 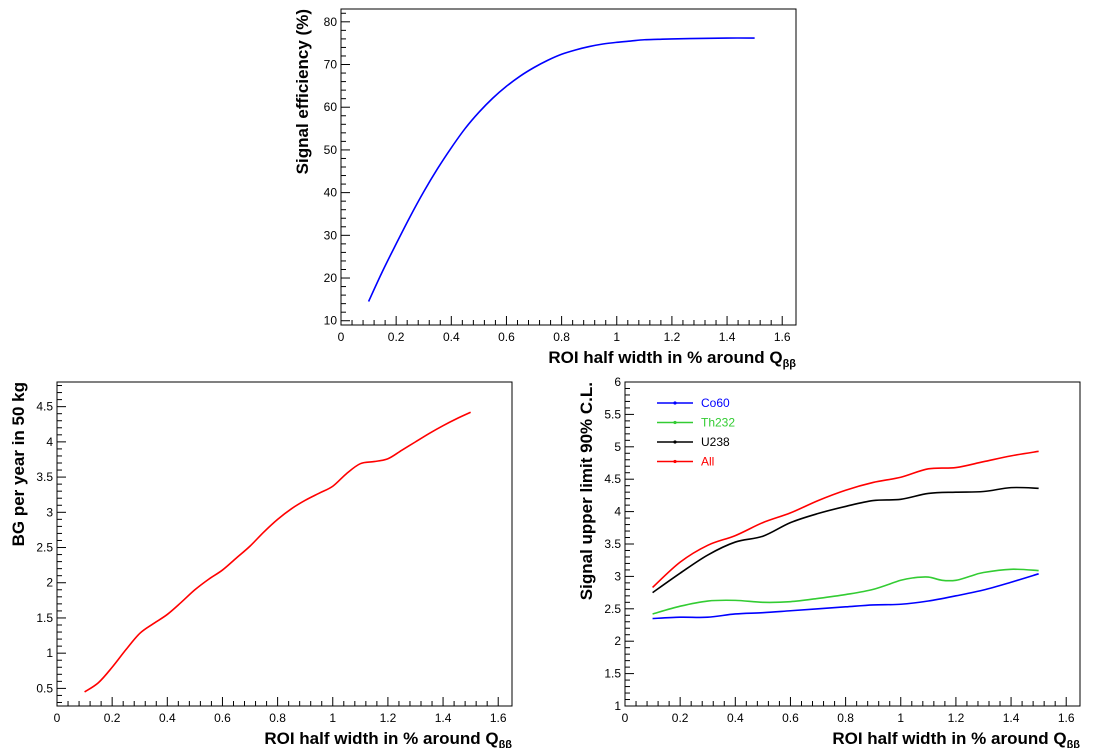 I want to click on y-axis-title: Signal efficiency (%), so click(x=302, y=91).